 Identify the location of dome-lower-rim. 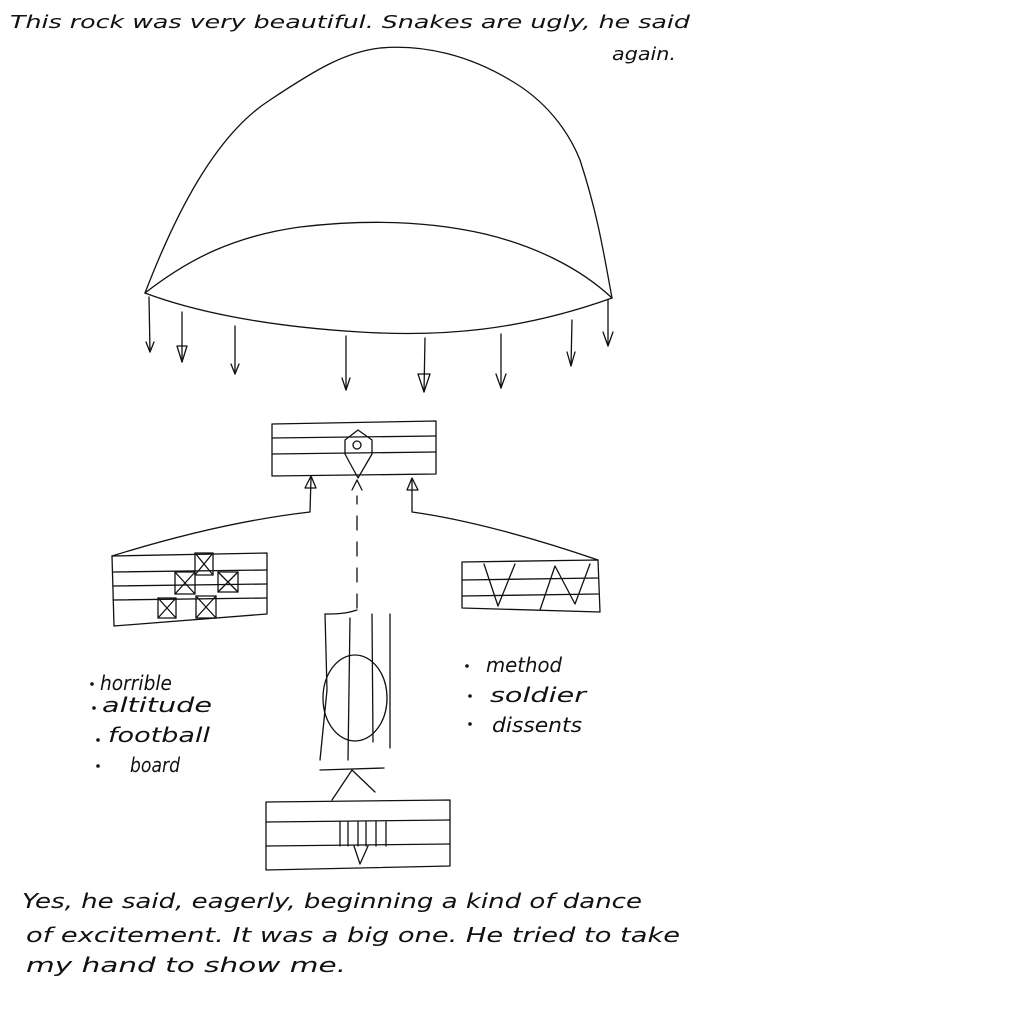
(378, 313).